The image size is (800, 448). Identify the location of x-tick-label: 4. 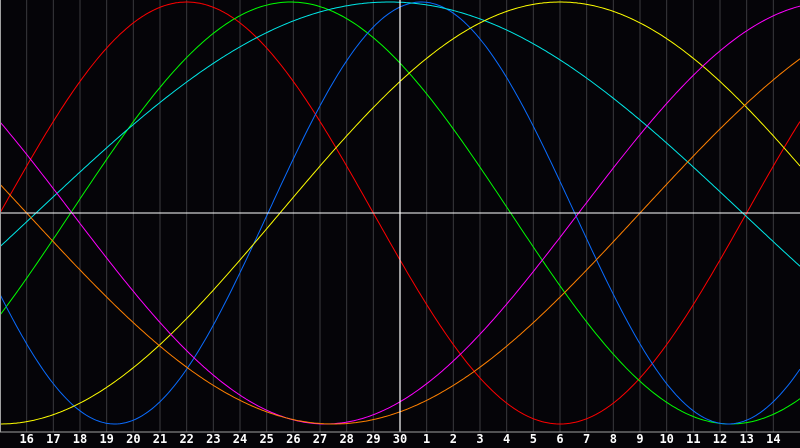
(506, 439).